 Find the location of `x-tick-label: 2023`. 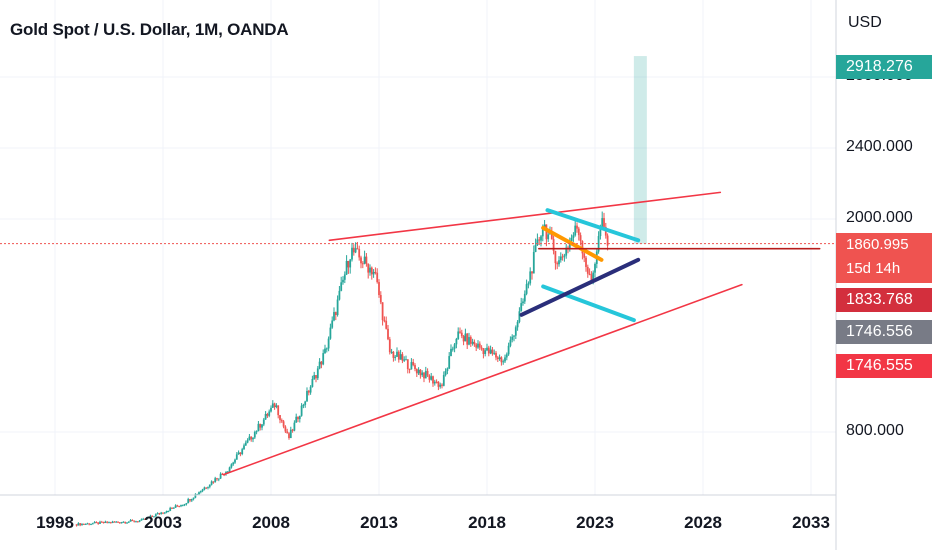

x-tick-label: 2023 is located at coordinates (595, 522).